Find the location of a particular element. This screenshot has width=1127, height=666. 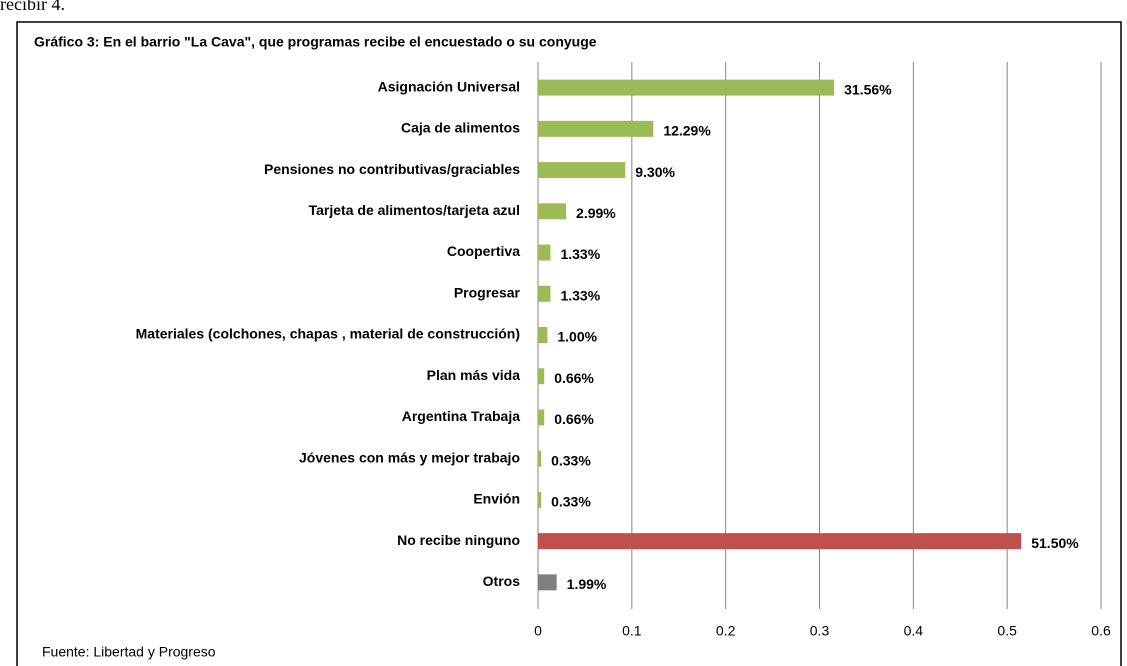

x-tick-label: 0.3 is located at coordinates (820, 631).